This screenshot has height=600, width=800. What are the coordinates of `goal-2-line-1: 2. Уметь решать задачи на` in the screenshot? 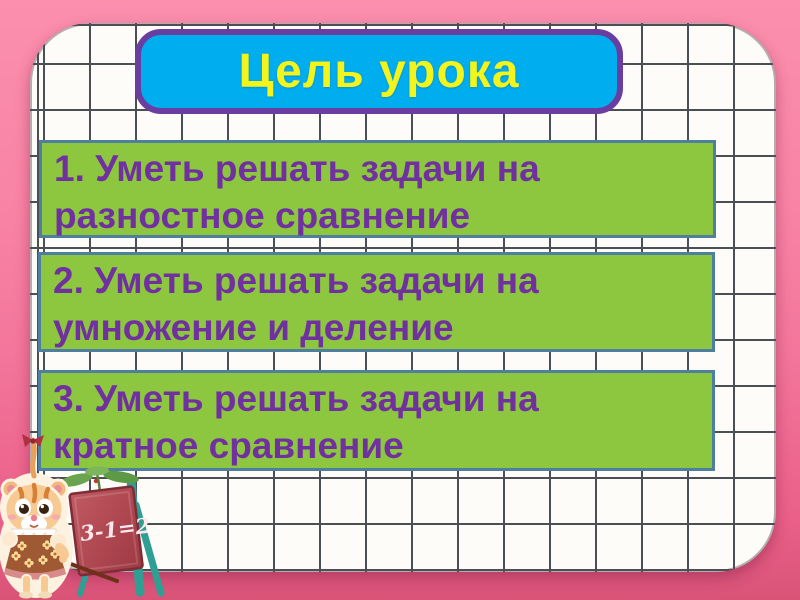 It's located at (296, 280).